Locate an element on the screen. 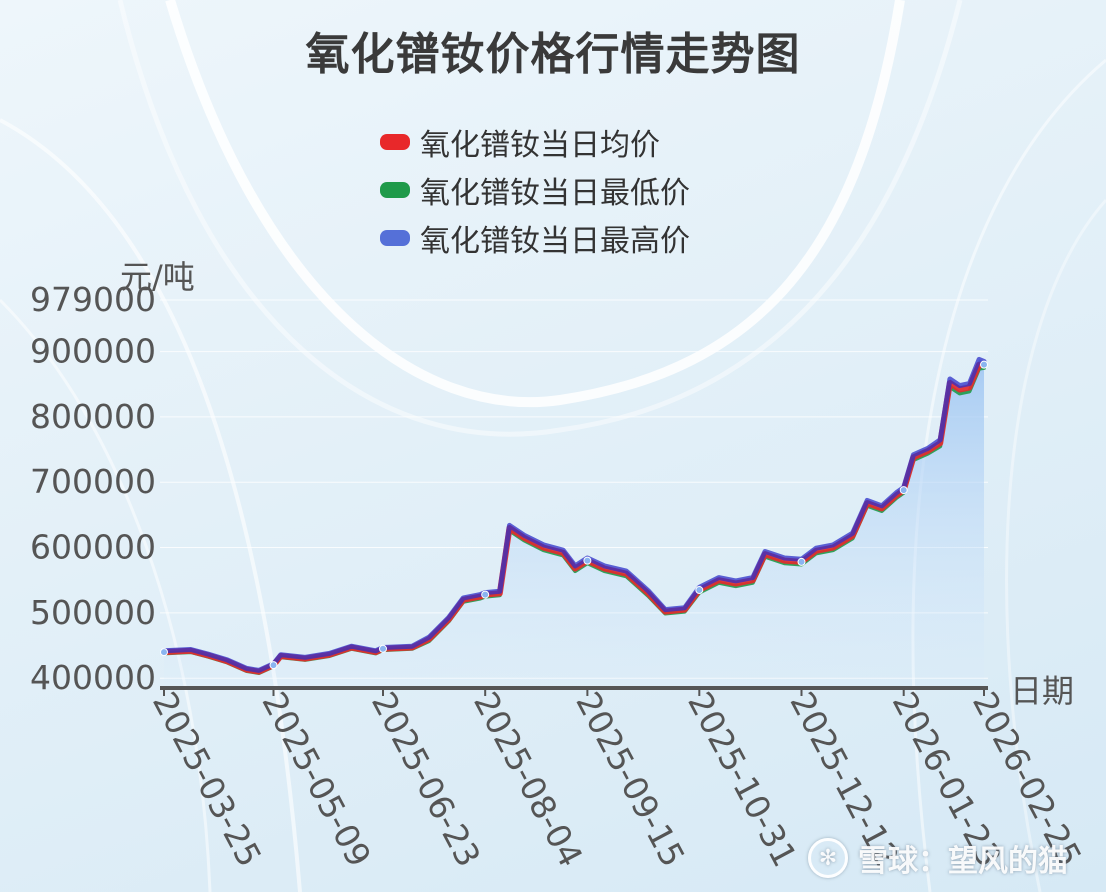 Image resolution: width=1106 pixels, height=892 pixels. x-tick-label: 2025-09-15 is located at coordinates (630, 779).